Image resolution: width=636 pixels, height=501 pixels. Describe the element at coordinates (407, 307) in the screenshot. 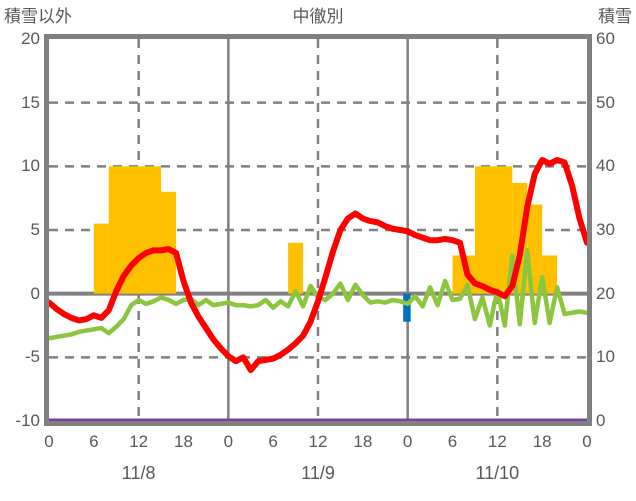

I see `snowfall-bar` at that location.